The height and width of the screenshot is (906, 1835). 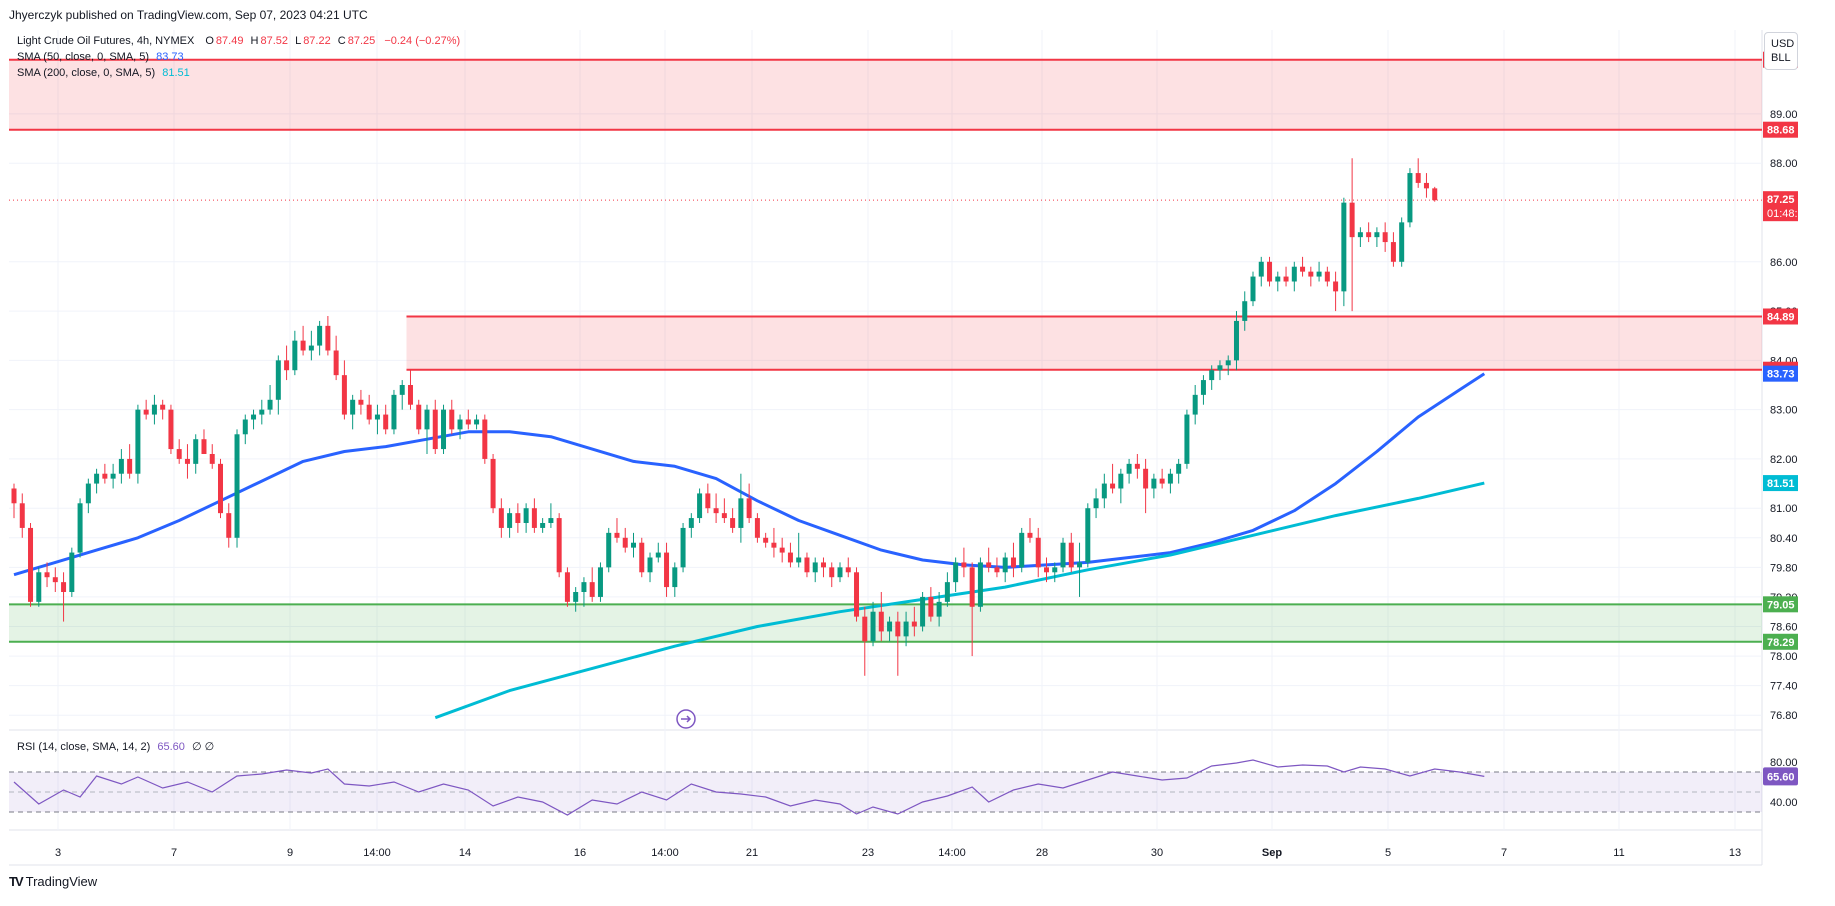 I want to click on price-tick-label: 78.00, so click(x=1784, y=657).